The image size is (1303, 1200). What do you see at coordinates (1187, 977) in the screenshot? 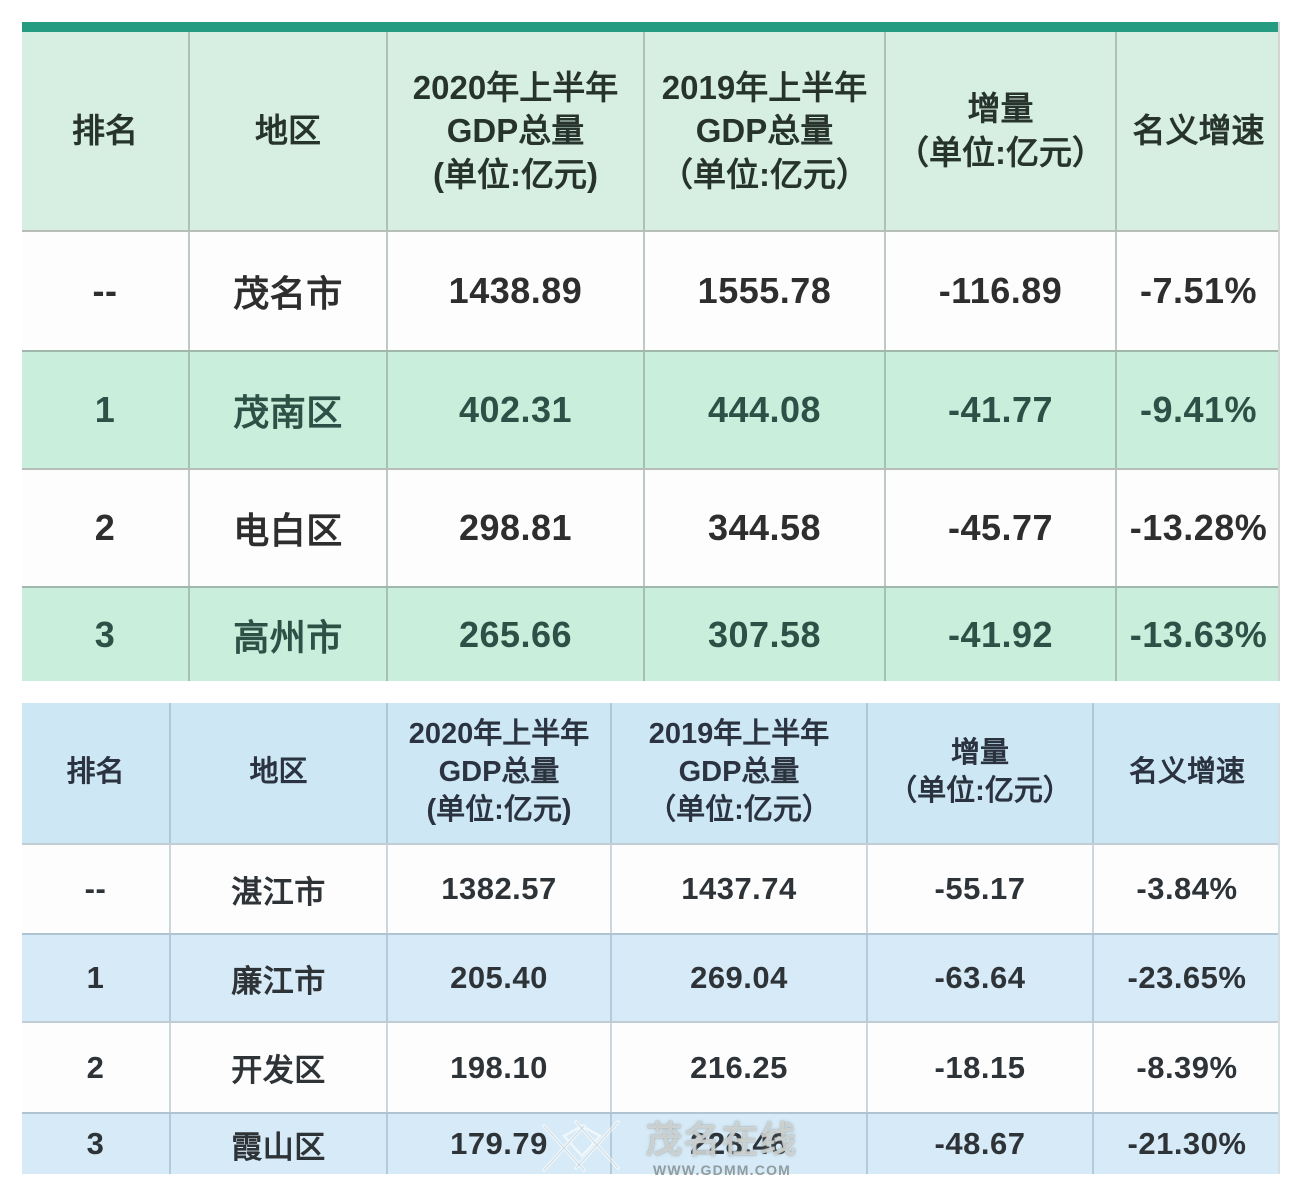
I see `cell-growth-rate: -23.65%` at bounding box center [1187, 977].